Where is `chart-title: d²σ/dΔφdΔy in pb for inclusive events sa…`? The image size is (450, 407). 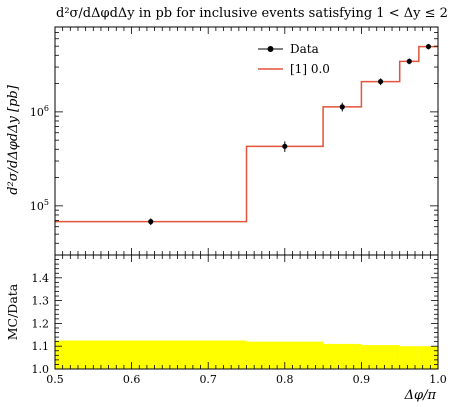
chart-title: d²σ/dΔφdΔy in pb for inclusive events sa… is located at coordinates (252, 13).